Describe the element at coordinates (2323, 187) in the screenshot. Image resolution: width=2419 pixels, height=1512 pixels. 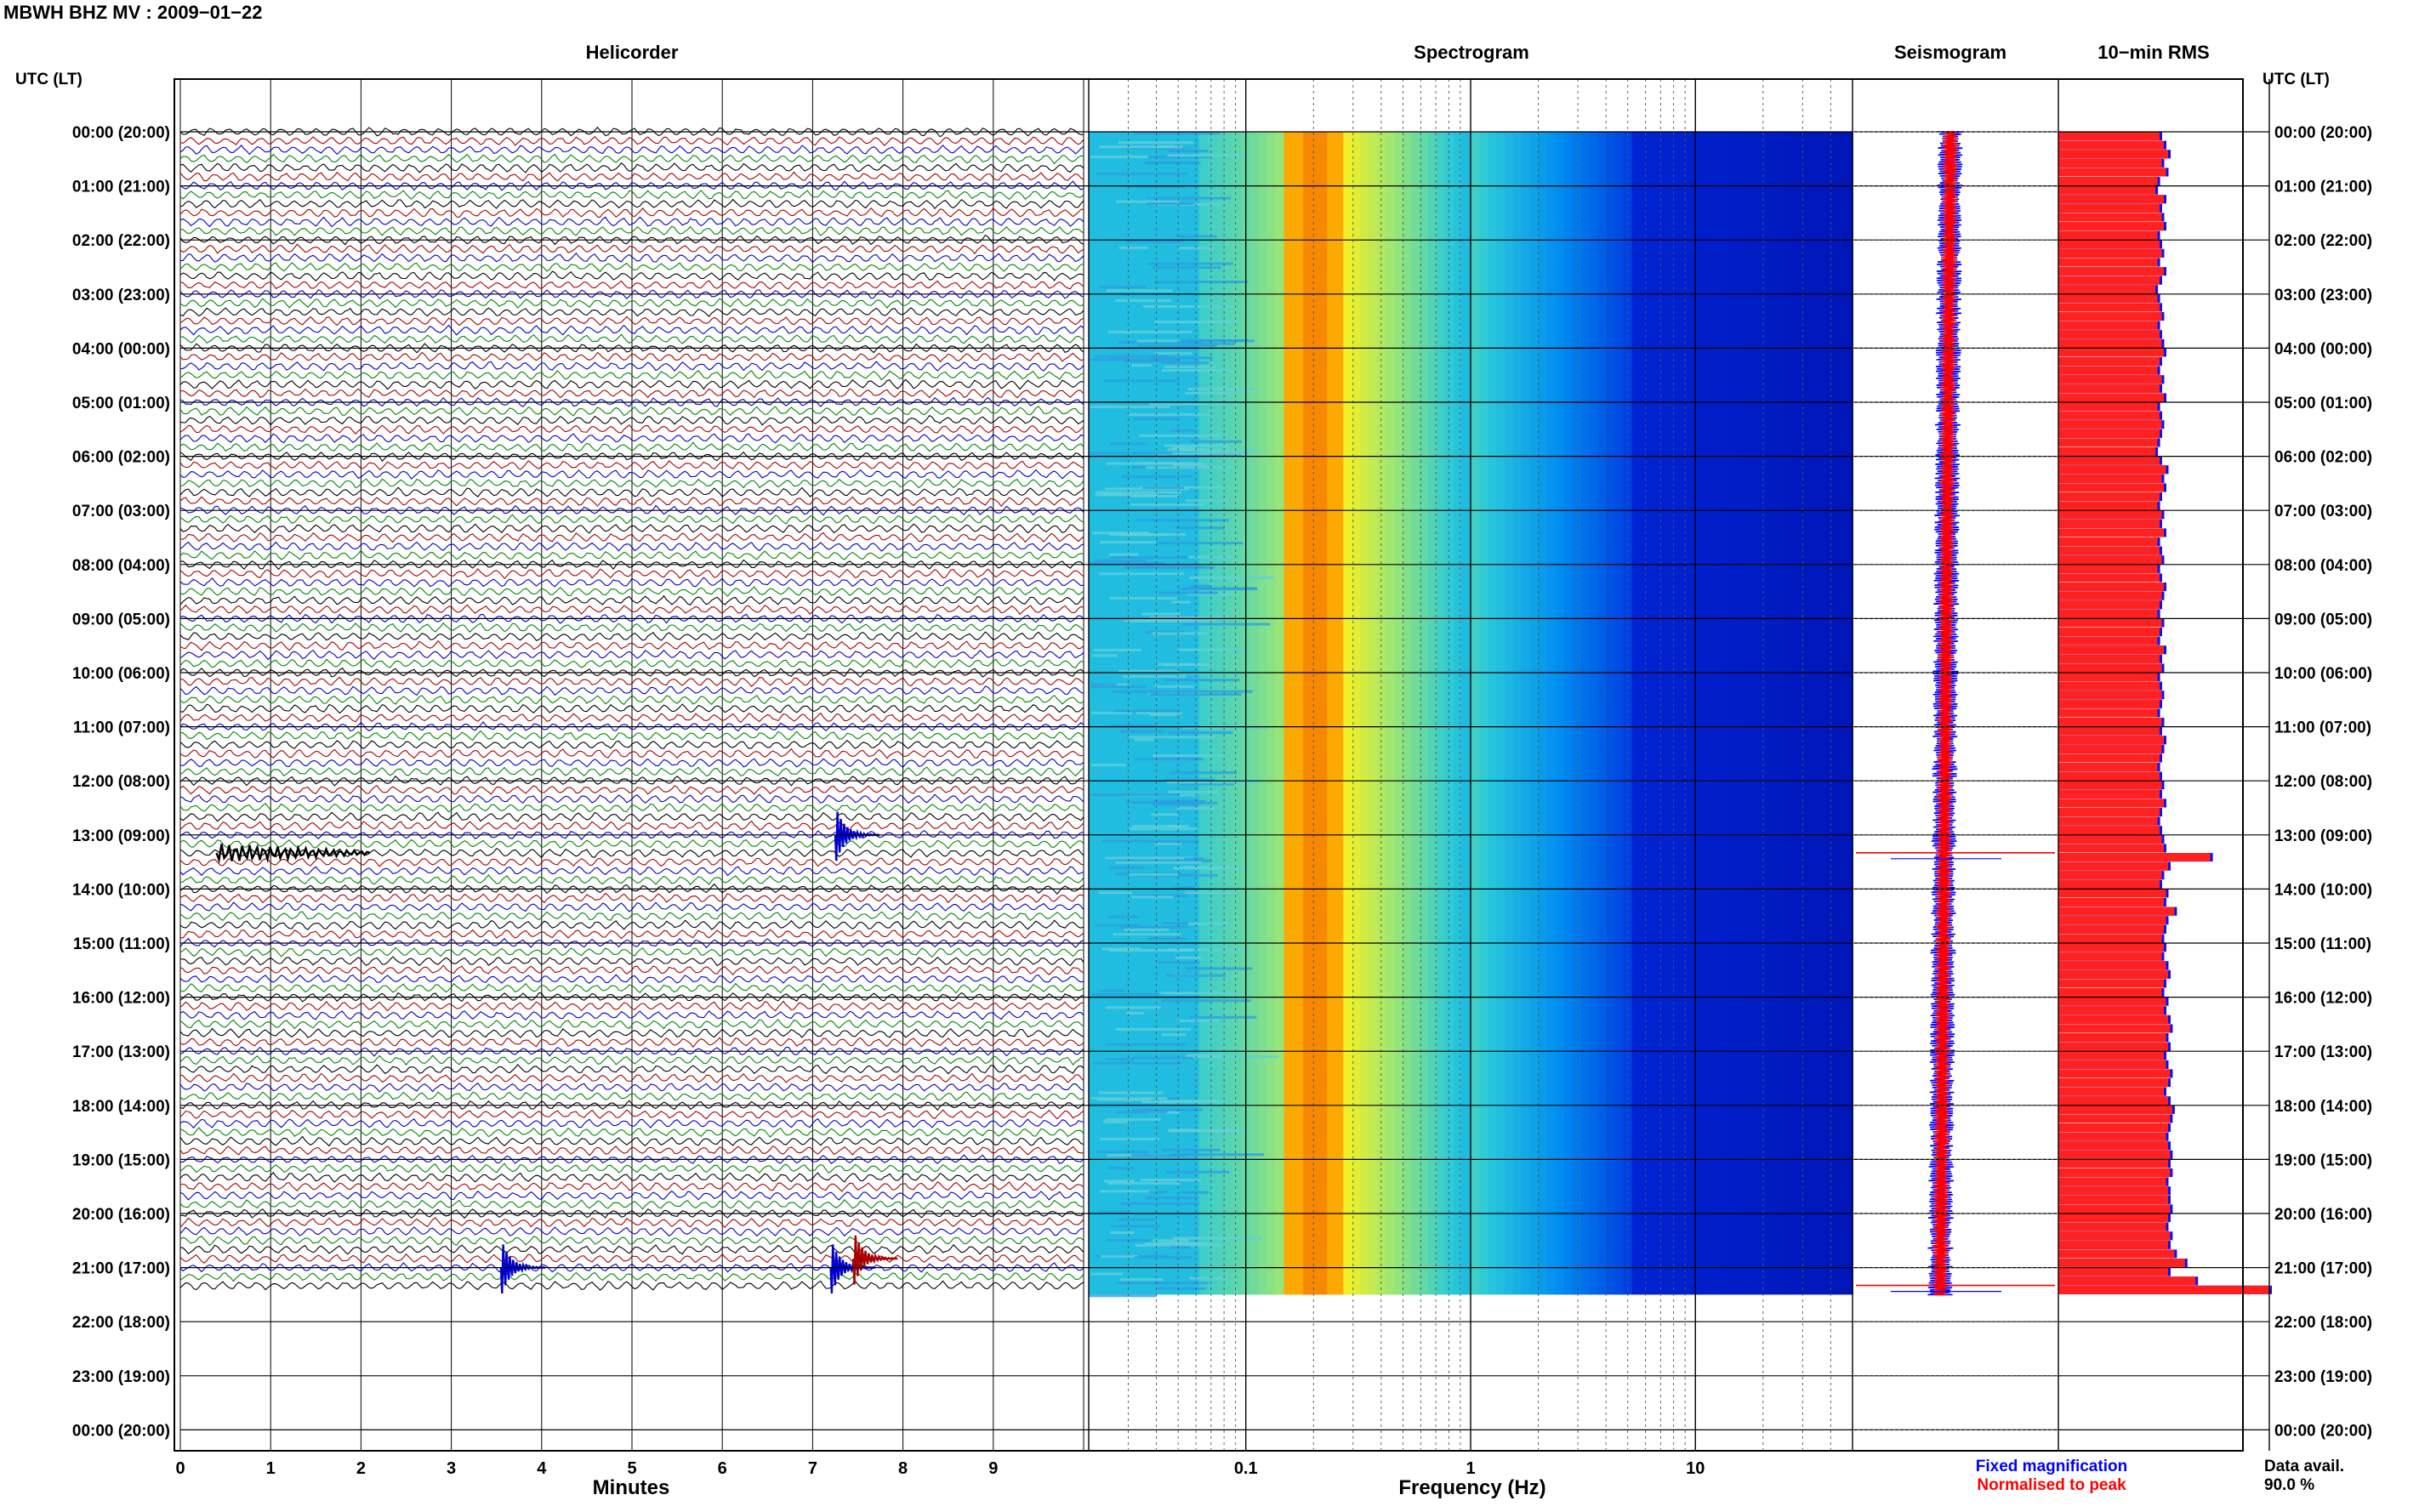
I see `hour-tick-label-right: 01:00 (21:00)` at that location.